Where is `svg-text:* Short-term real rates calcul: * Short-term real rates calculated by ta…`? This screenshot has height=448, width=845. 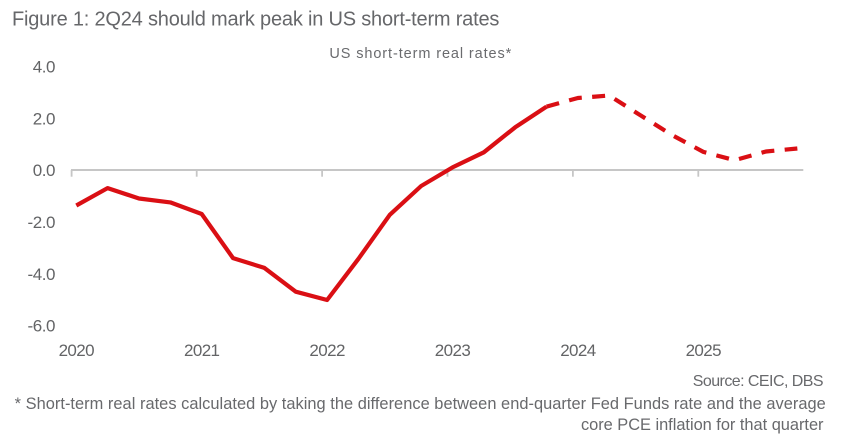 svg-text:* Short-term real rates calcul: * Short-term real rates calculated by ta… is located at coordinates (420, 404).